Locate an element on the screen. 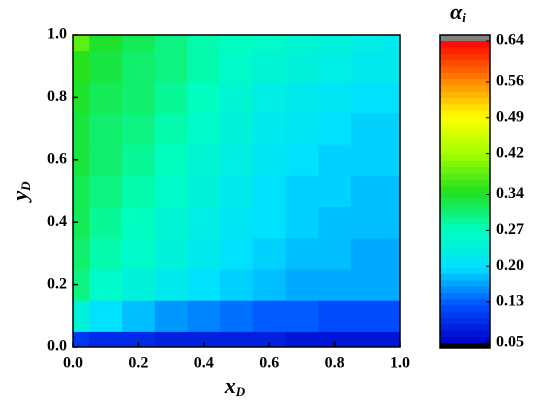  y-tick-label: 0.6 is located at coordinates (57, 158).